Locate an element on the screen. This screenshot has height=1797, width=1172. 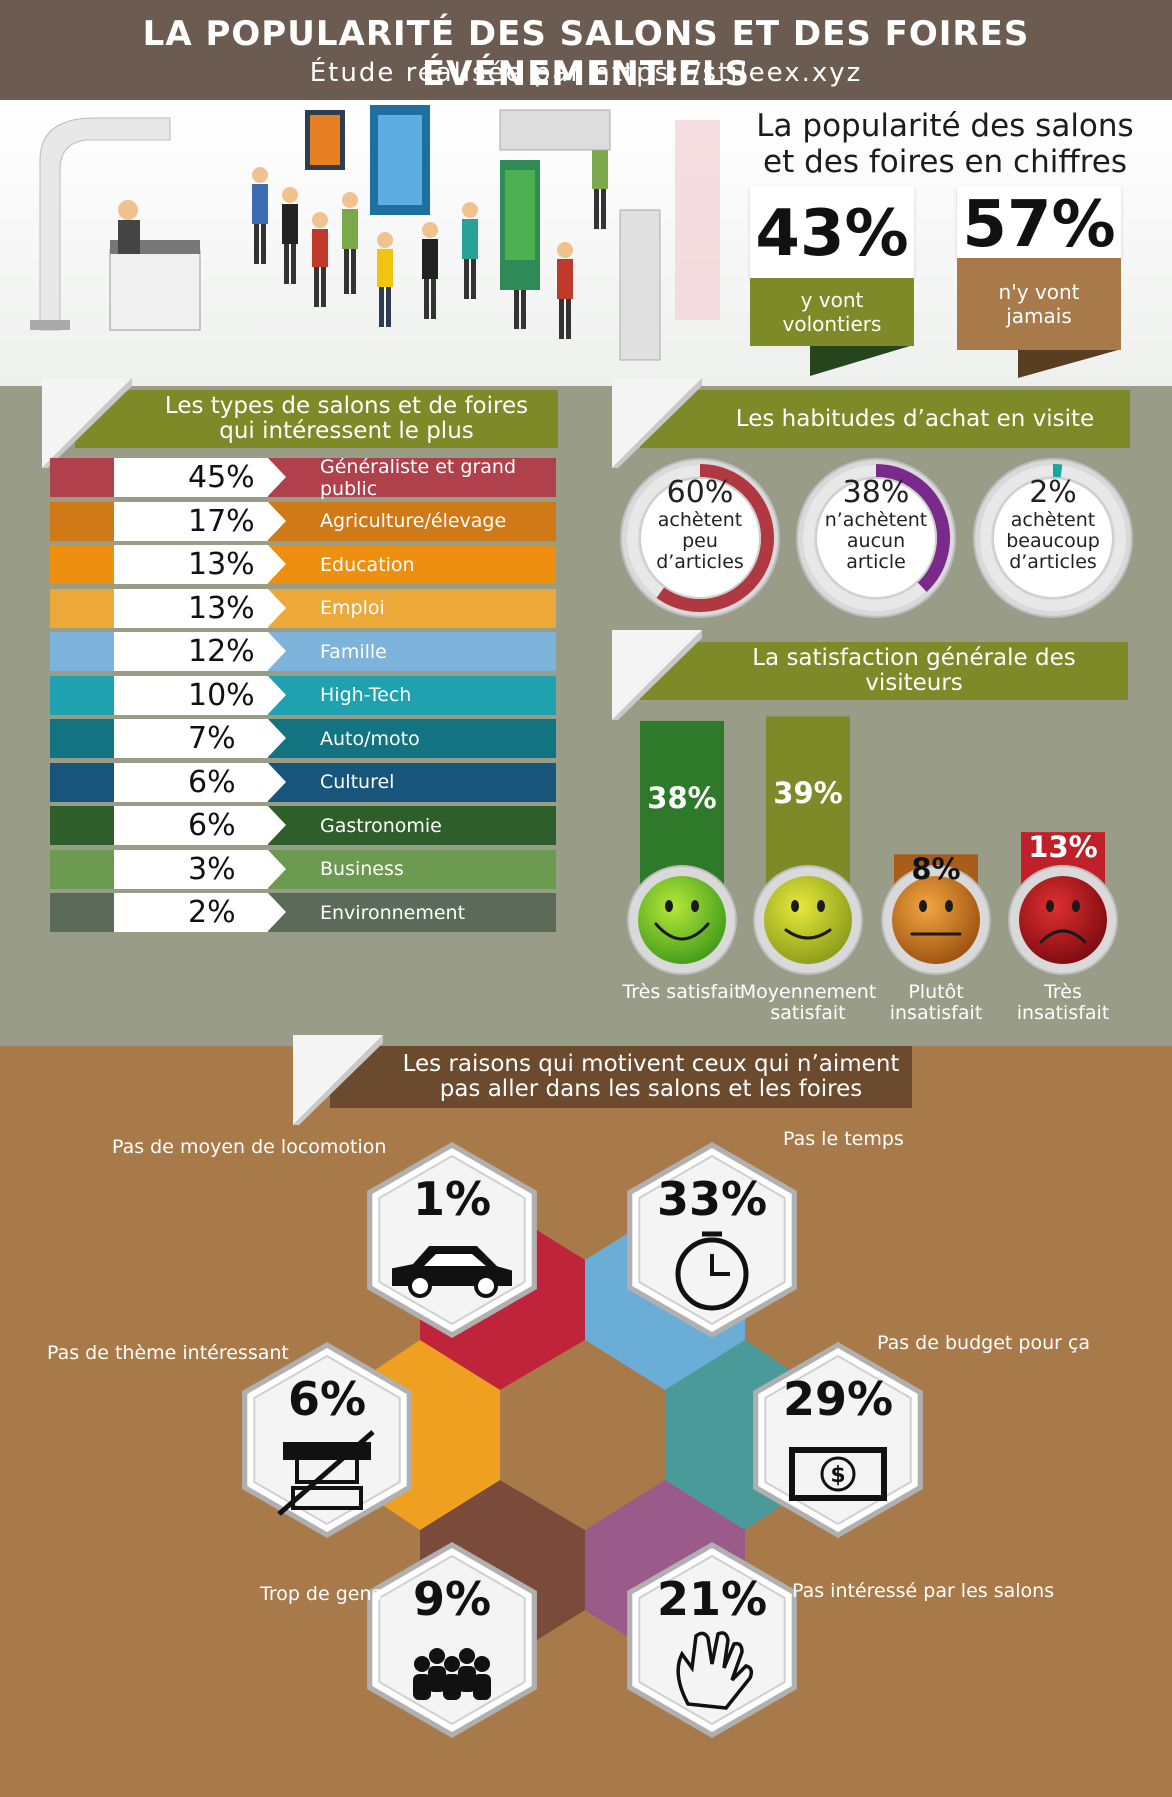
reason-value: 33% is located at coordinates (712, 1199).